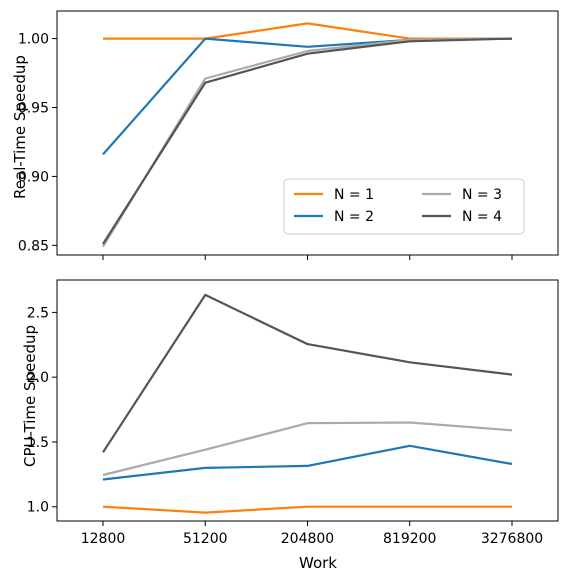 The width and height of the screenshot is (582, 583). I want to click on bottom-y-tick-label: 1.5, so click(38, 443).